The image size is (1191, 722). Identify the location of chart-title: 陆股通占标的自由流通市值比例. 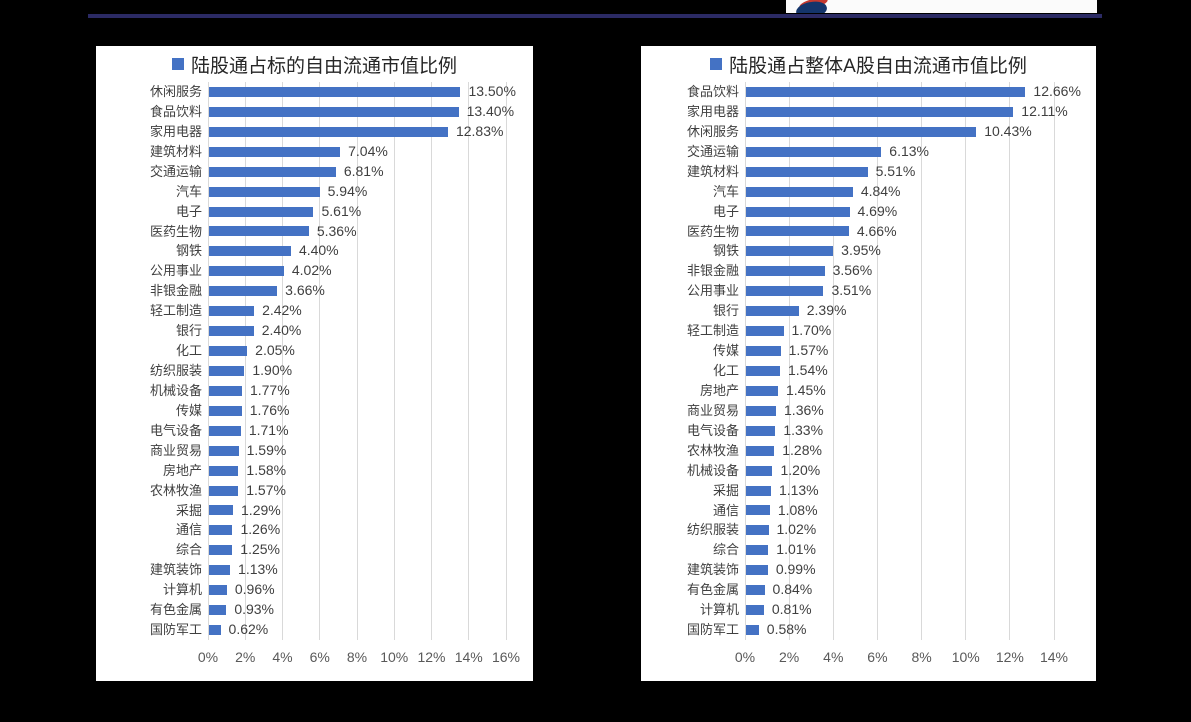
(314, 64).